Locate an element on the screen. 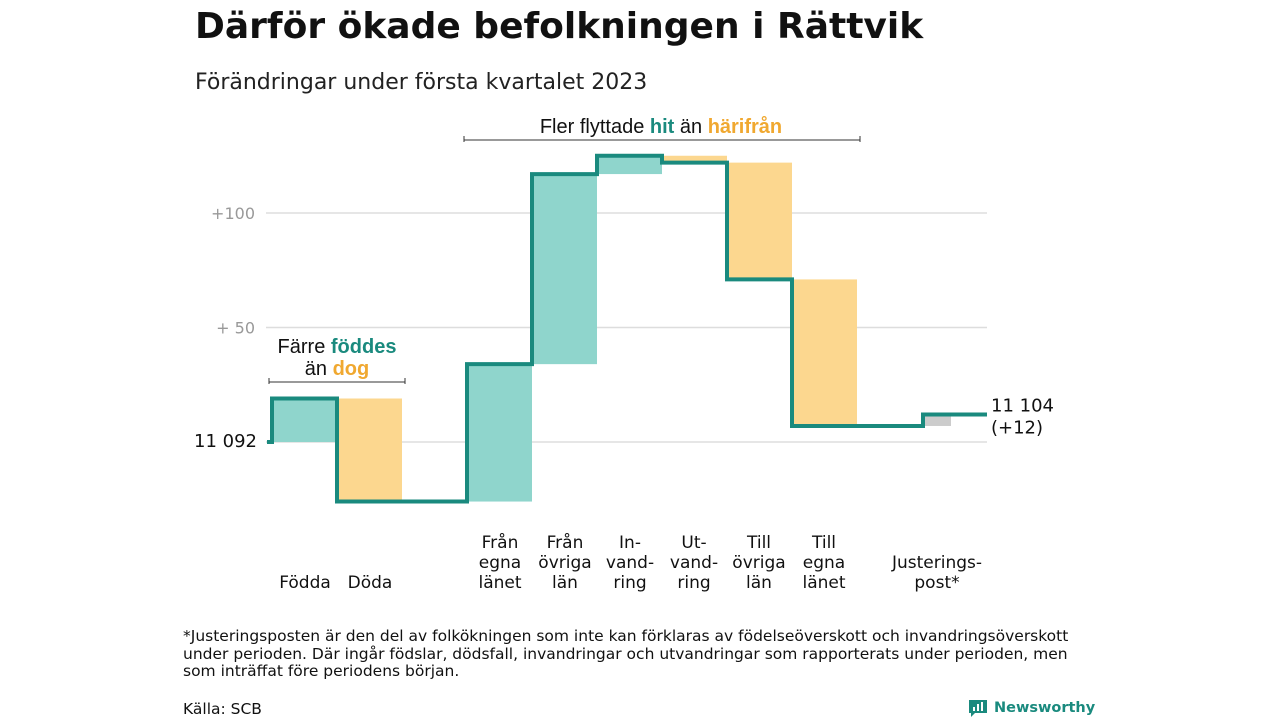 The height and width of the screenshot is (720, 1280). x-category-label: Justerings- is located at coordinates (936, 563).